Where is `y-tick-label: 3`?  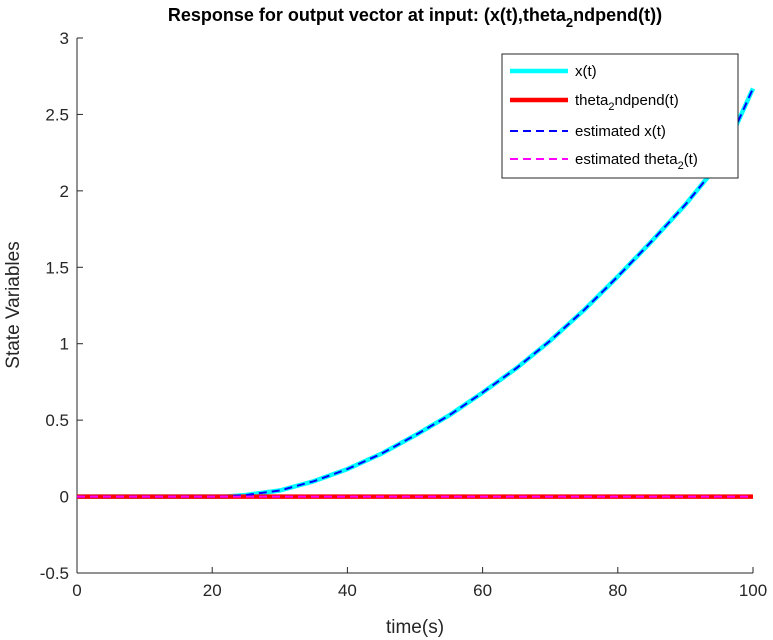 y-tick-label: 3 is located at coordinates (64, 38).